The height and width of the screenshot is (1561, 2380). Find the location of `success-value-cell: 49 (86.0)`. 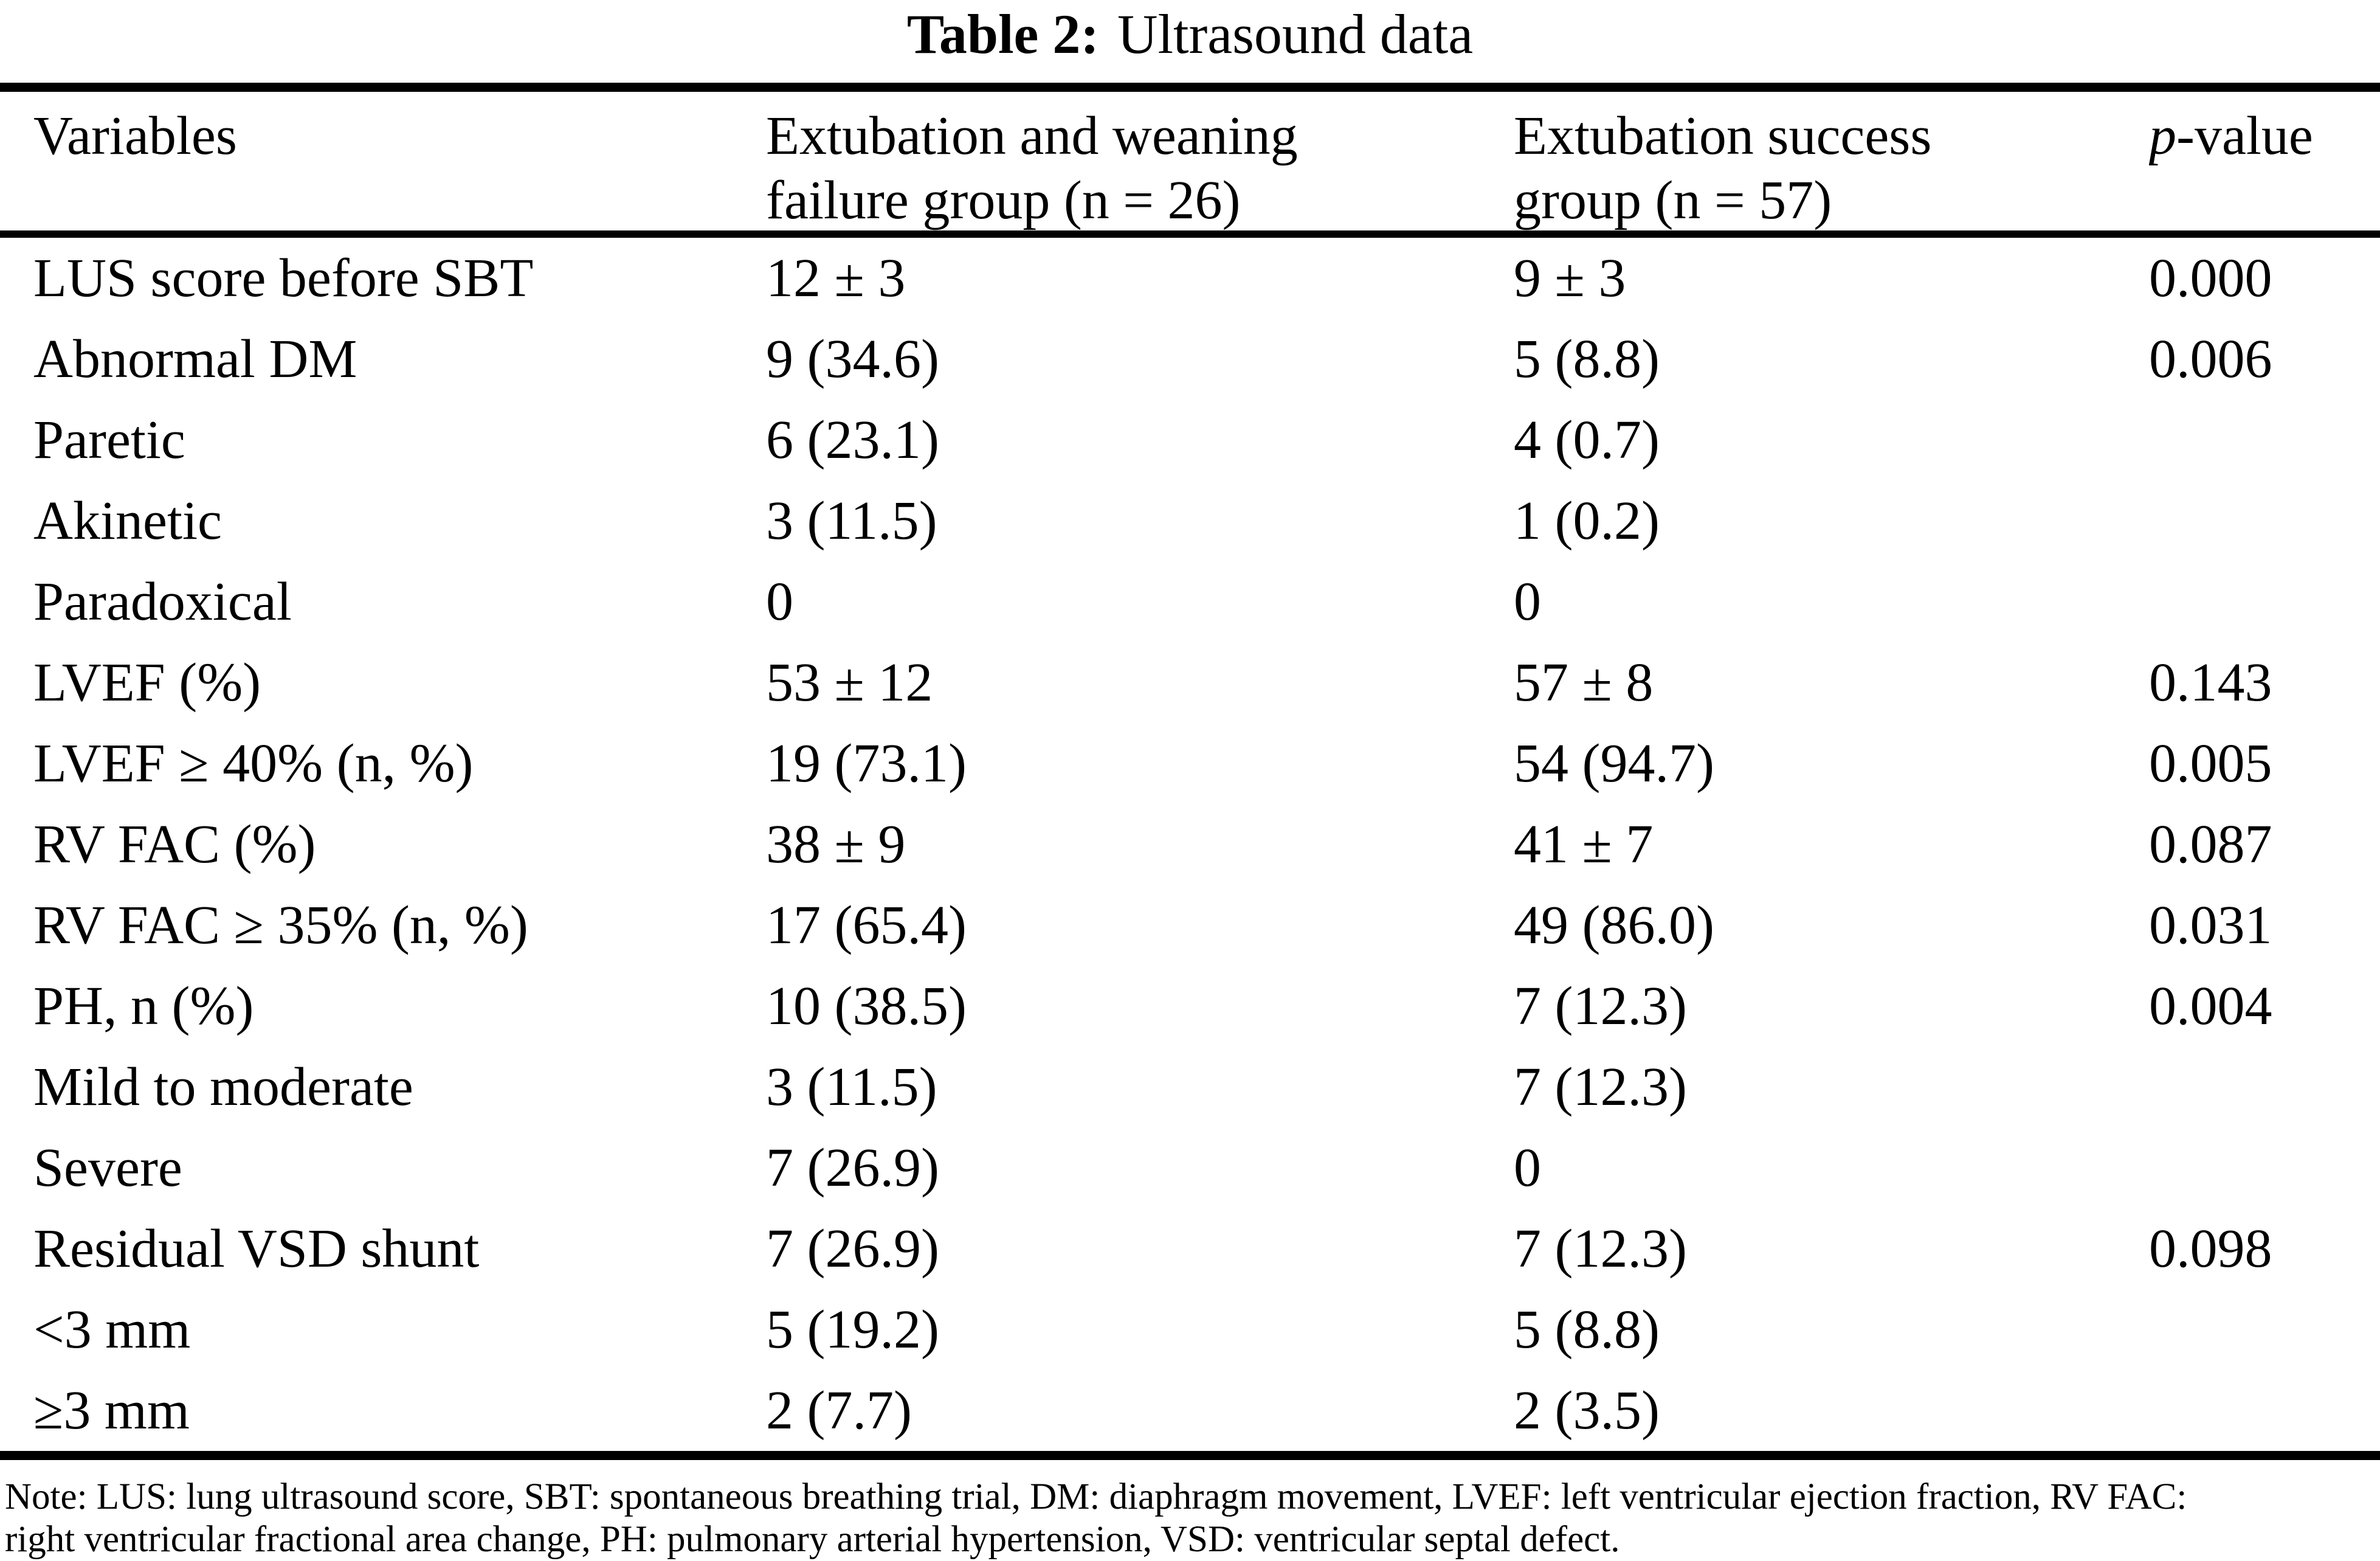

success-value-cell: 49 (86.0) is located at coordinates (1614, 925).